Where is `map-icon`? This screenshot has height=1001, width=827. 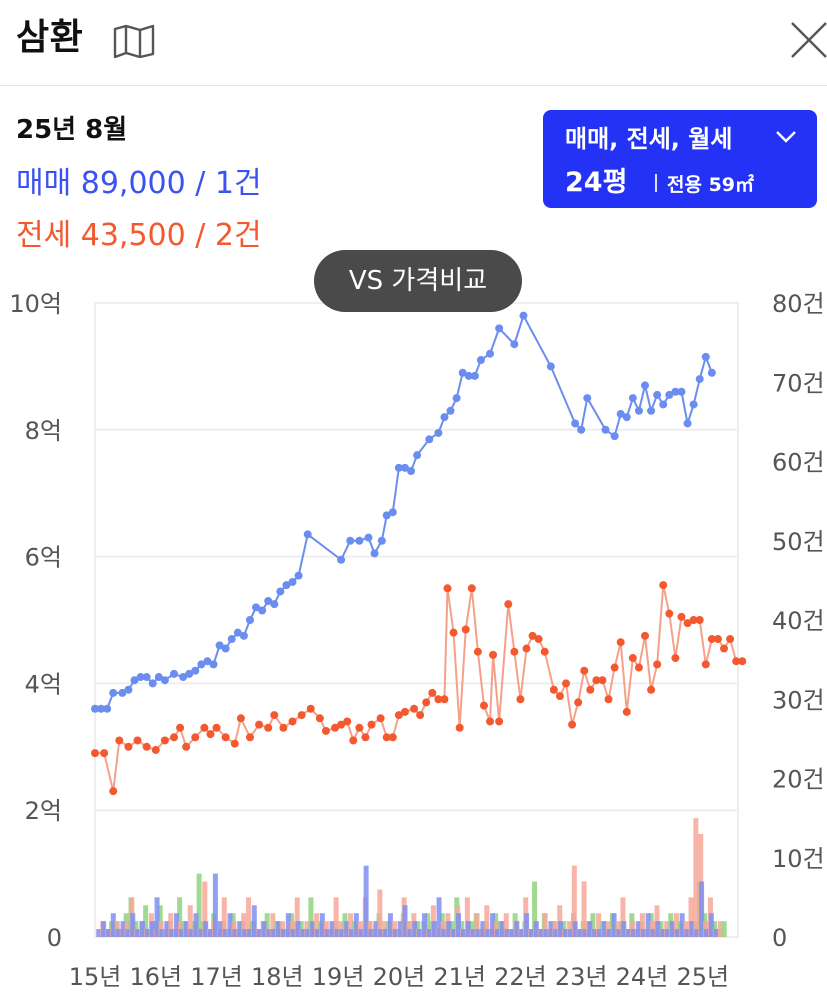
map-icon is located at coordinates (134, 41).